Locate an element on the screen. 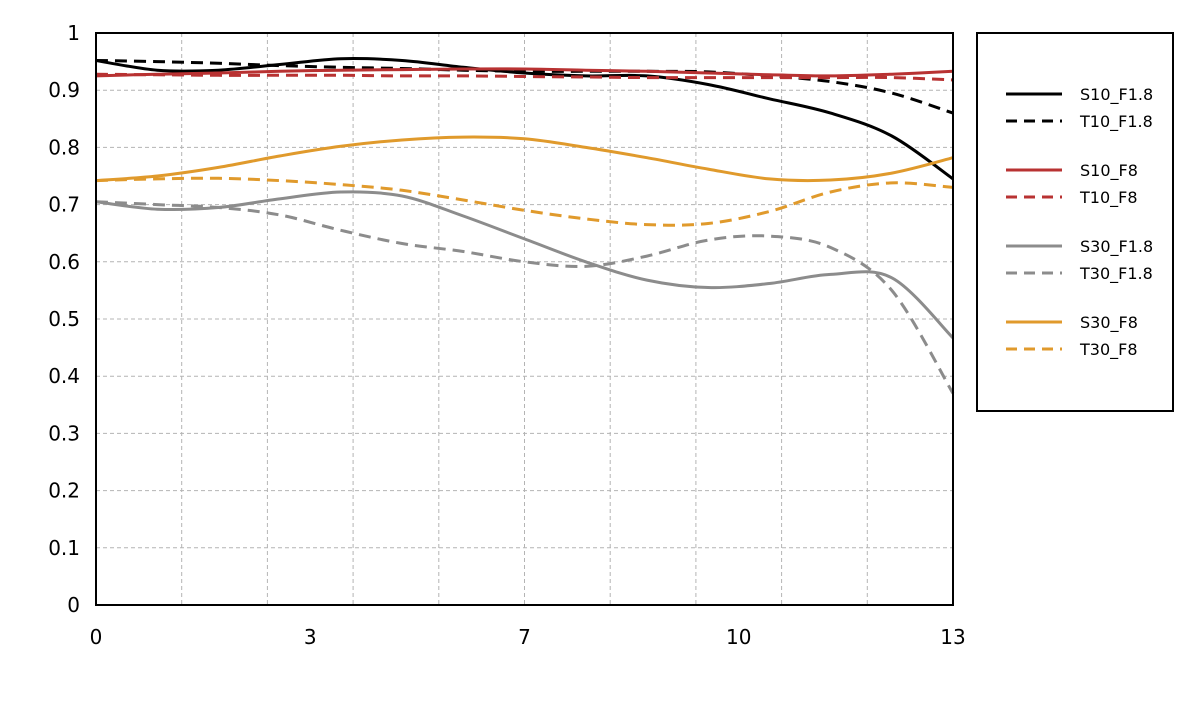  legend-label: S10_F8 is located at coordinates (1109, 171).